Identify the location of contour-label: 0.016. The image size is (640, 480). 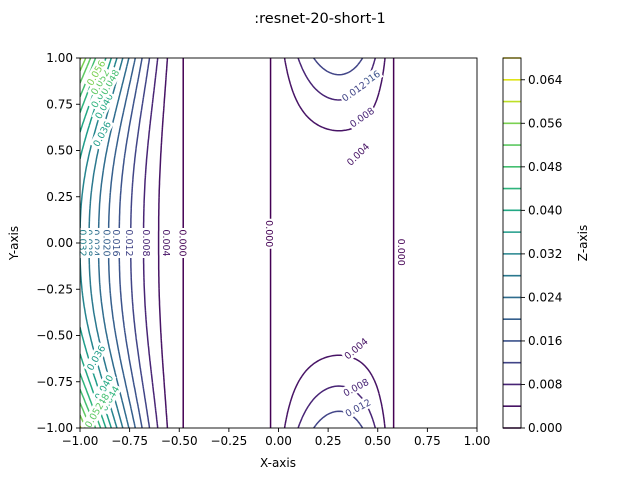
(116, 243).